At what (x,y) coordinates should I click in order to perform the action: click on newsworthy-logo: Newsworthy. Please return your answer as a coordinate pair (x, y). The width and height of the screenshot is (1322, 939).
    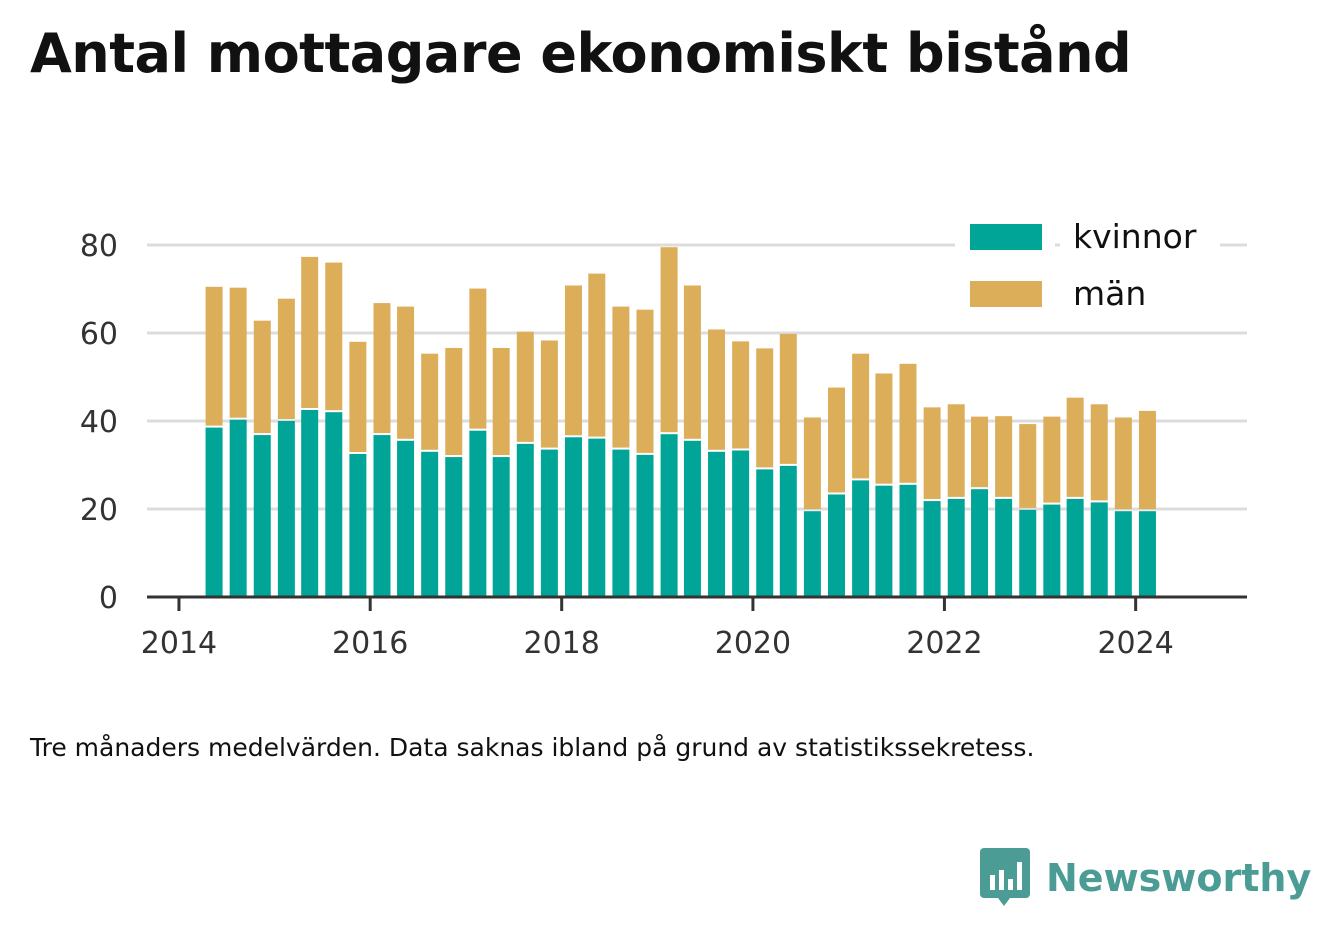
    Looking at the image, I should click on (1145, 878).